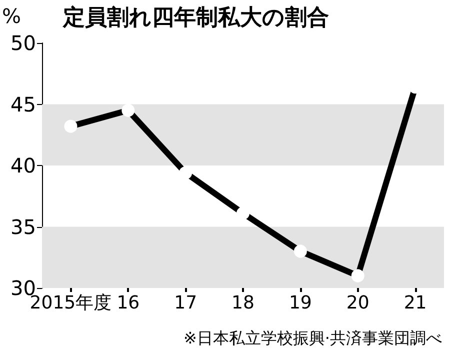  Describe the element at coordinates (12, 16) in the screenshot. I see `y-axis-title: %` at that location.